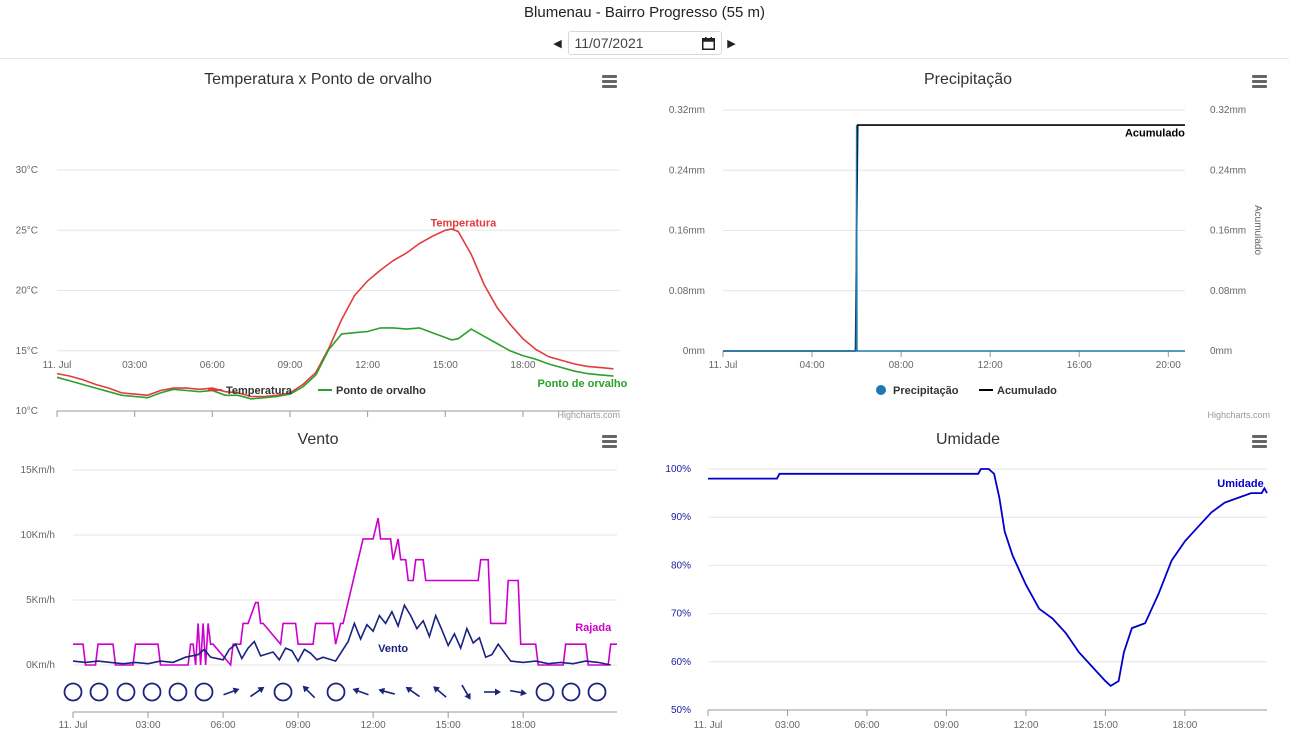 The height and width of the screenshot is (739, 1289). Describe the element at coordinates (335, 363) in the screenshot. I see `series-line-ponto-orvalho` at that location.